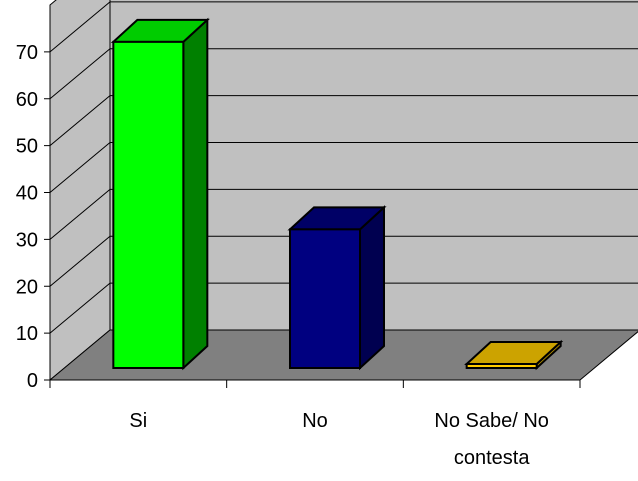 Image resolution: width=638 pixels, height=481 pixels. Describe the element at coordinates (27, 100) in the screenshot. I see `y-tick-label: 60` at that location.